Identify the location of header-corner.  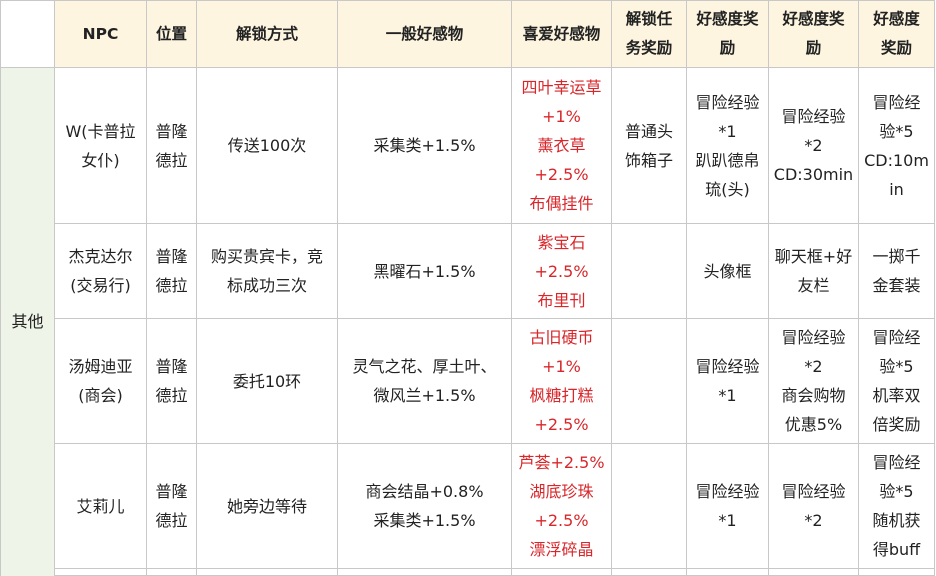
(27, 34).